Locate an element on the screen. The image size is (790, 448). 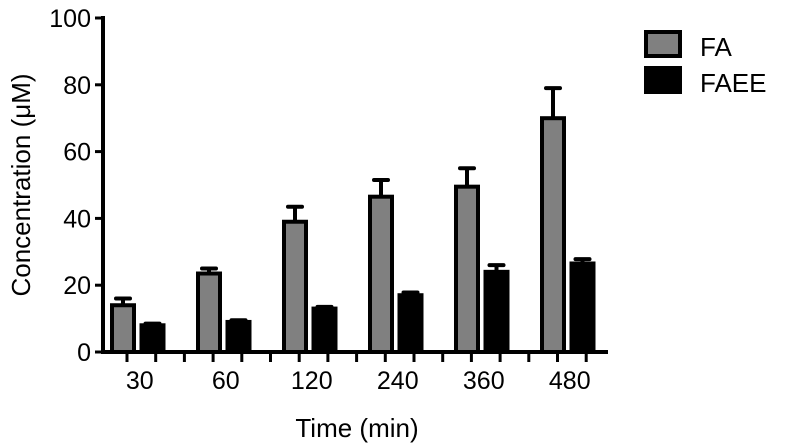
legend-swatch-fa is located at coordinates (663, 44).